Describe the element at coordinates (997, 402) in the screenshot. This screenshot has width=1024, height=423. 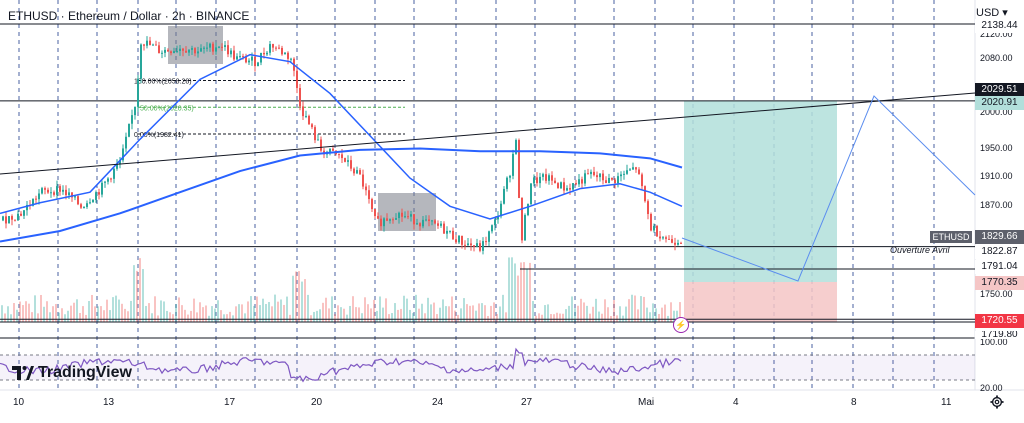
I see `gear-icon` at that location.